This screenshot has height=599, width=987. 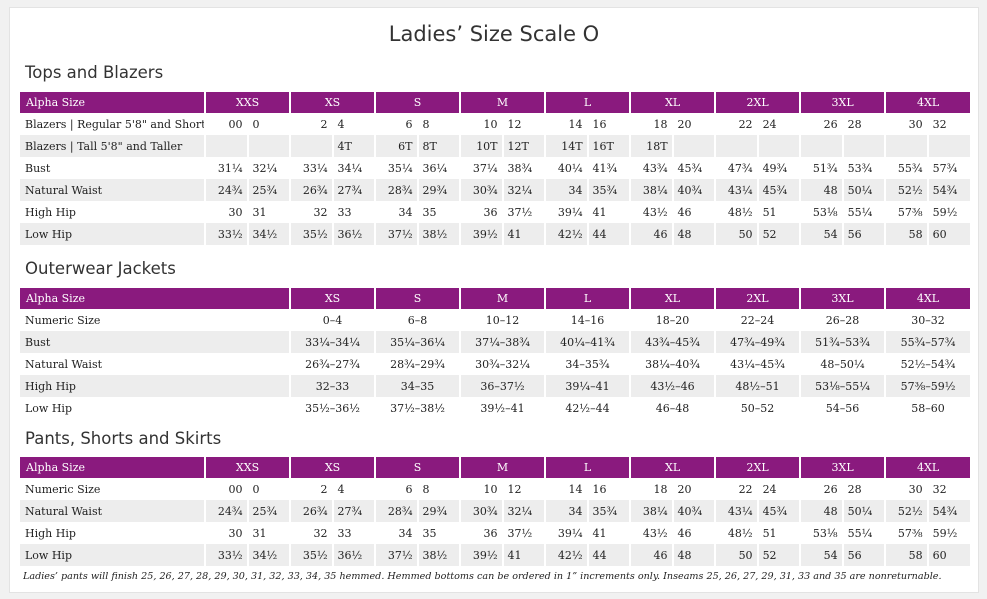 I want to click on size-value: 54, so click(x=821, y=555).